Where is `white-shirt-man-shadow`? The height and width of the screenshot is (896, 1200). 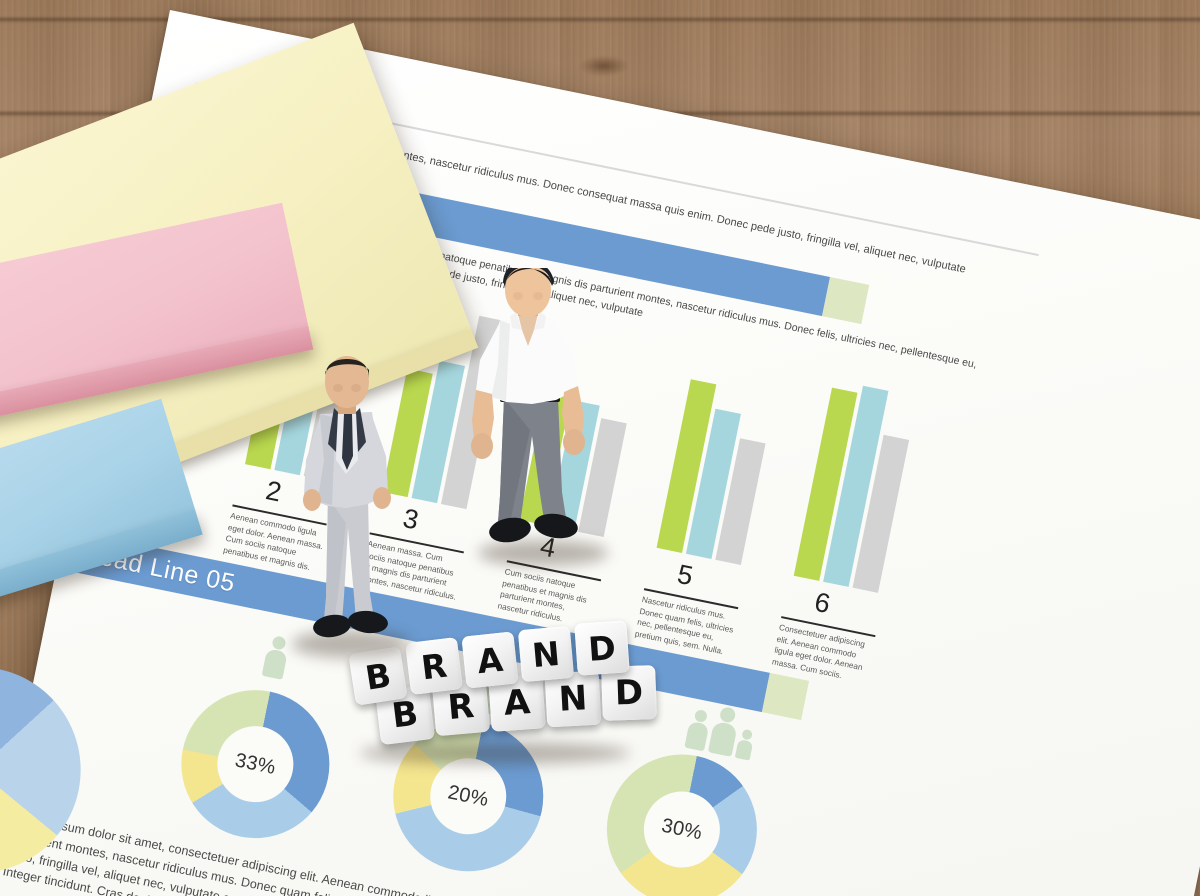
white-shirt-man-shadow is located at coordinates (543, 553).